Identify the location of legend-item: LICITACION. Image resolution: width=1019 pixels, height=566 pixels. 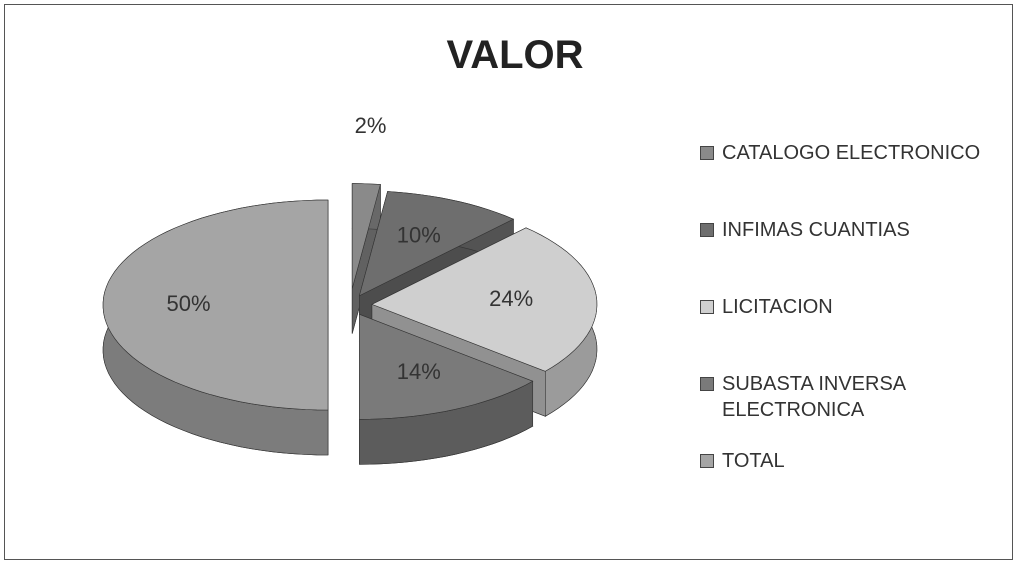
(855, 332).